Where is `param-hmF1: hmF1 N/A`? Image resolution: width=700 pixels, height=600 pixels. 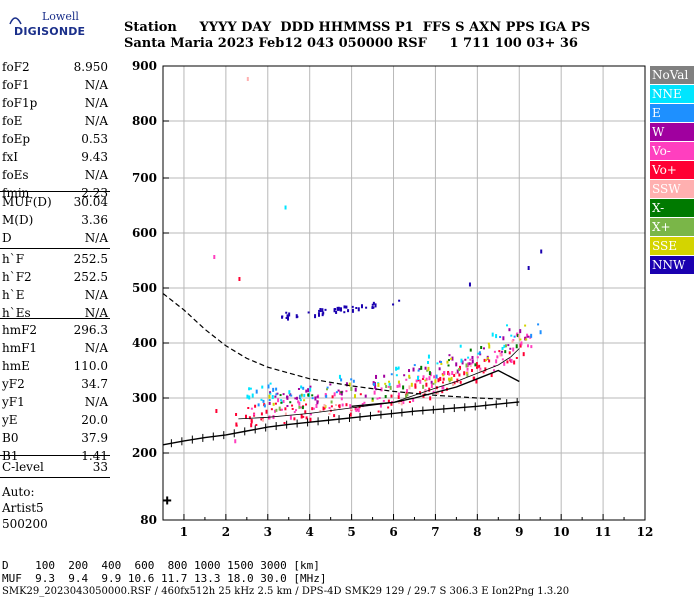
param-hmF1: hmF1 N/A is located at coordinates (55, 348).